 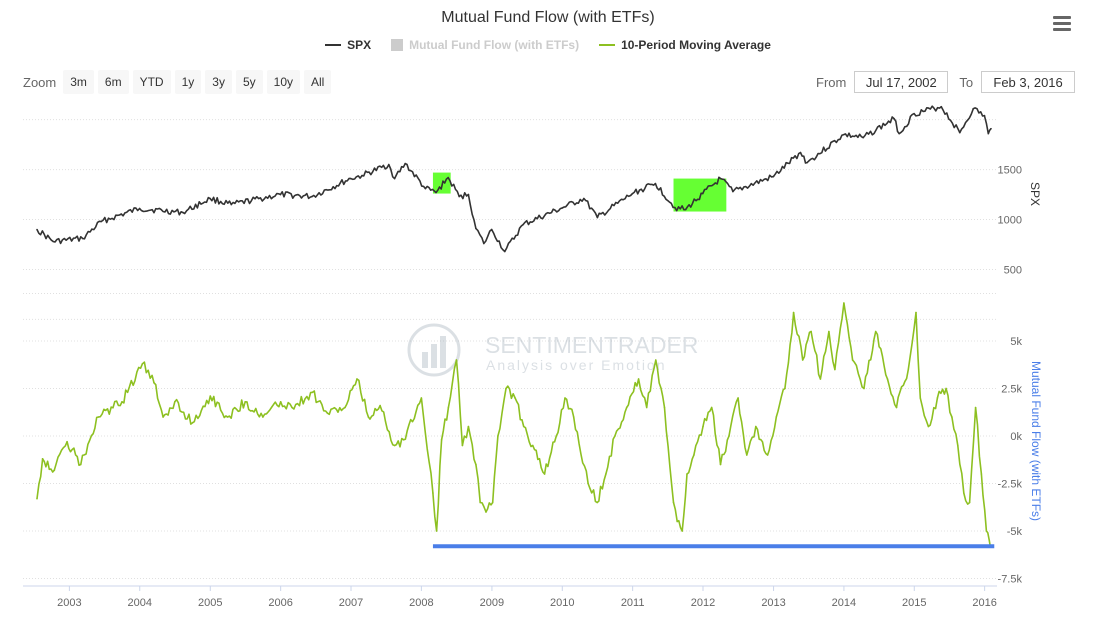 What do you see at coordinates (210, 603) in the screenshot?
I see `x-tick-label: 2005` at bounding box center [210, 603].